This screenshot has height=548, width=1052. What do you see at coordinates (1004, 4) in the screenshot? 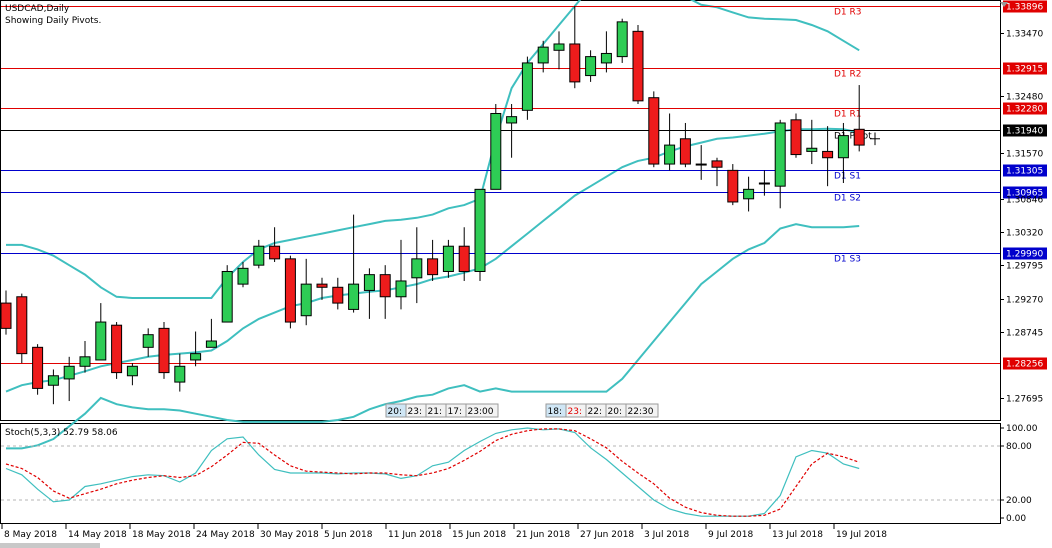
I see `scroll-marker-icon` at bounding box center [1004, 4].